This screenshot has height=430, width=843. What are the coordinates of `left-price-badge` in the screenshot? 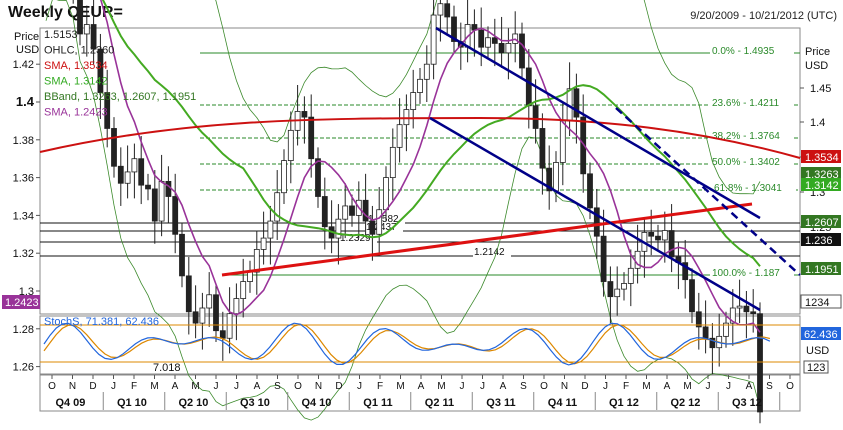 It's located at (21, 302).